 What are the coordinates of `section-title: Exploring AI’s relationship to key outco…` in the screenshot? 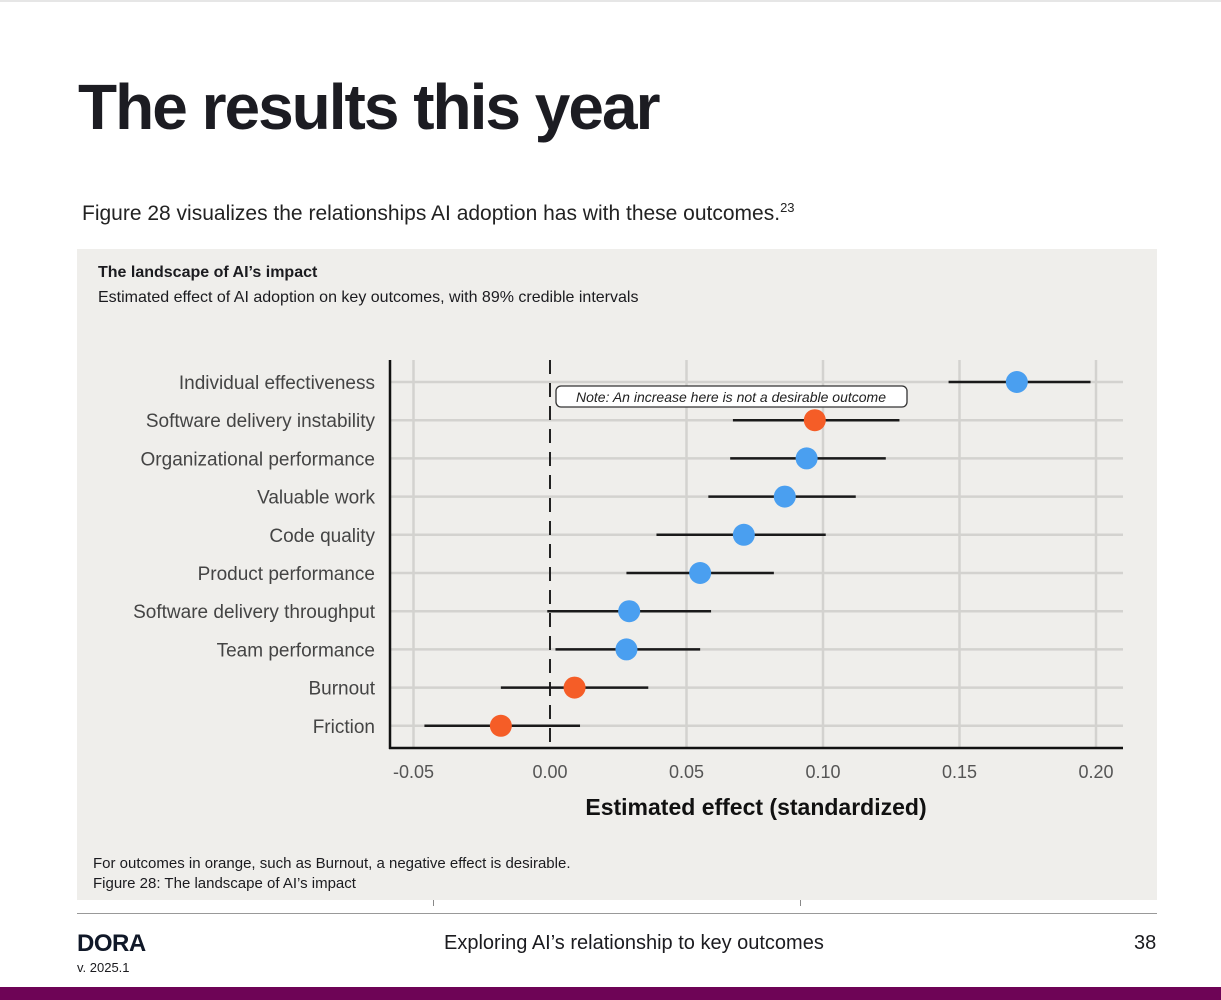 It's located at (634, 943).